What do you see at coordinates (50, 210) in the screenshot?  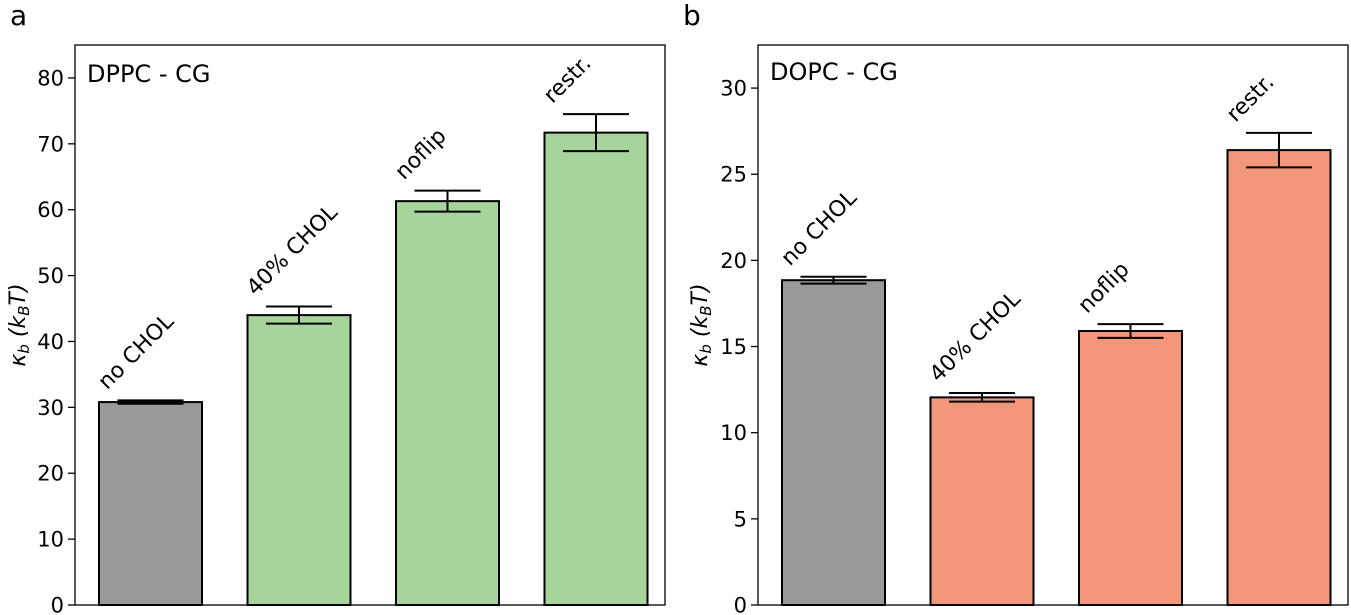 I see `y-tick-label-a: 60` at bounding box center [50, 210].